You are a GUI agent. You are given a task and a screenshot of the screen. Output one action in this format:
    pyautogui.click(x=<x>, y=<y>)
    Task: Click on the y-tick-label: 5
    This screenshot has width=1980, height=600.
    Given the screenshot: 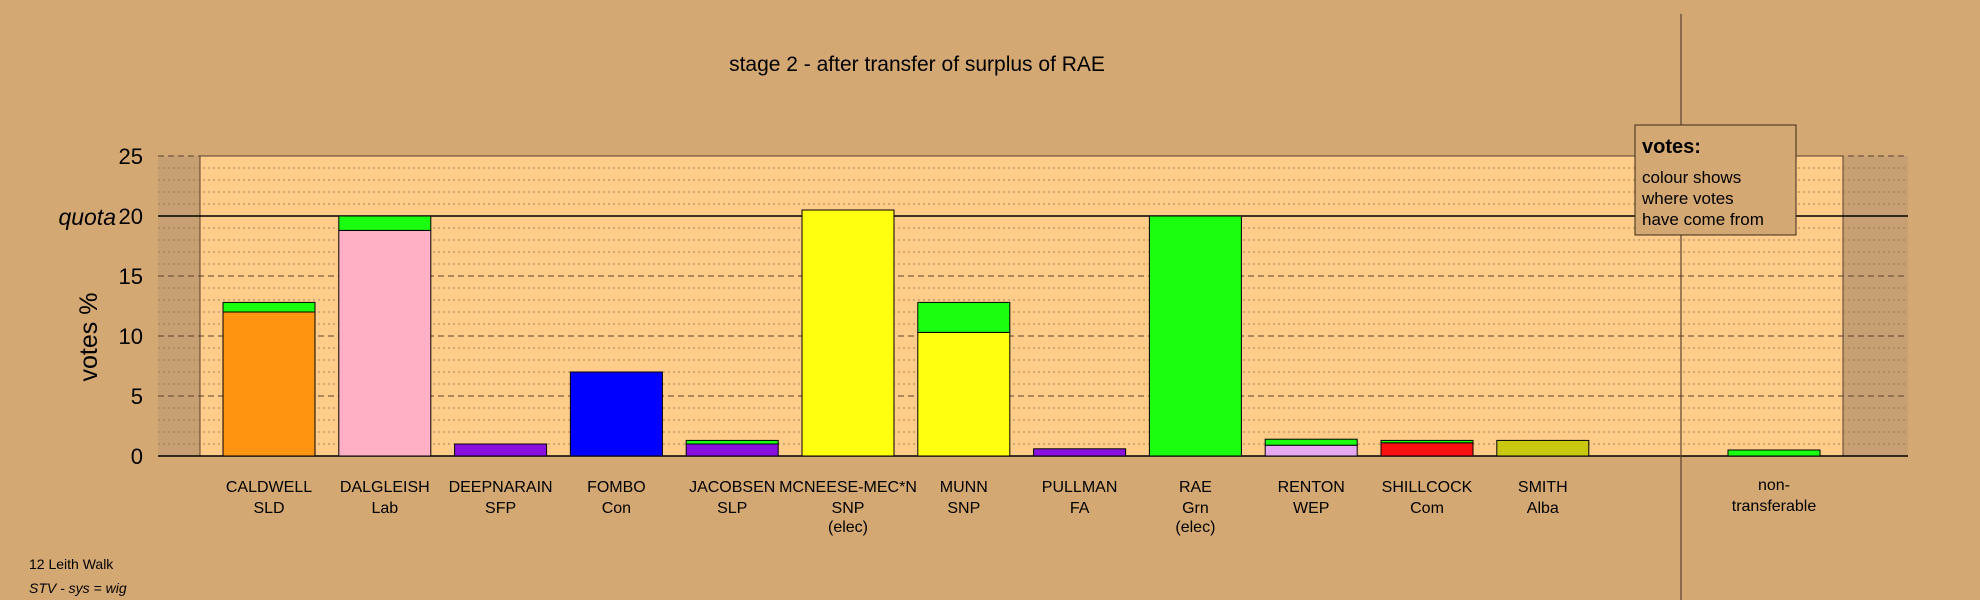 What is the action you would take?
    pyautogui.click(x=137, y=396)
    